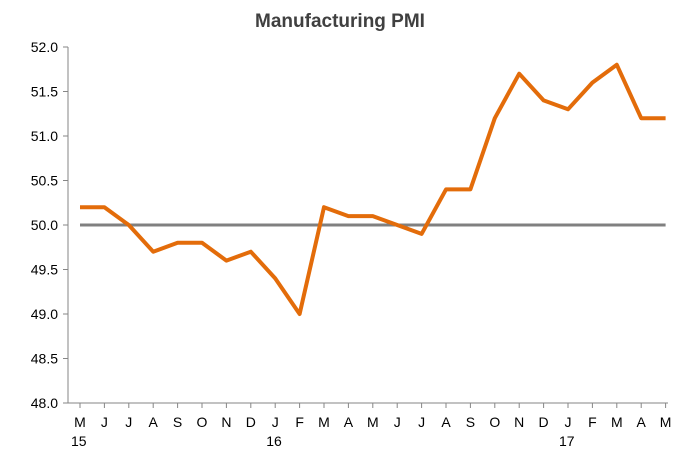 Image resolution: width=679 pixels, height=455 pixels. Describe the element at coordinates (340, 21) in the screenshot. I see `chart-title: Manufacturing PMI` at that location.